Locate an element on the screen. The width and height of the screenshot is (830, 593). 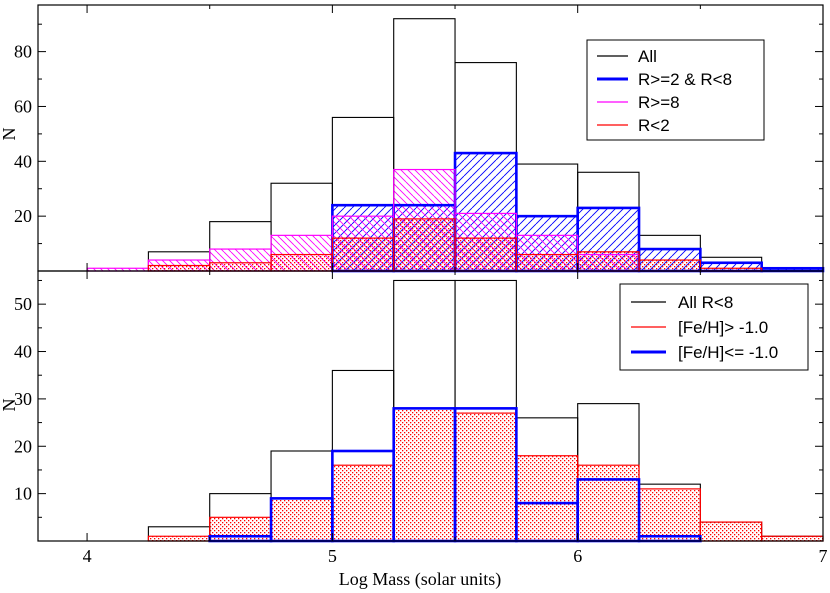
x-tick-label-7: 7 is located at coordinates (823, 556).